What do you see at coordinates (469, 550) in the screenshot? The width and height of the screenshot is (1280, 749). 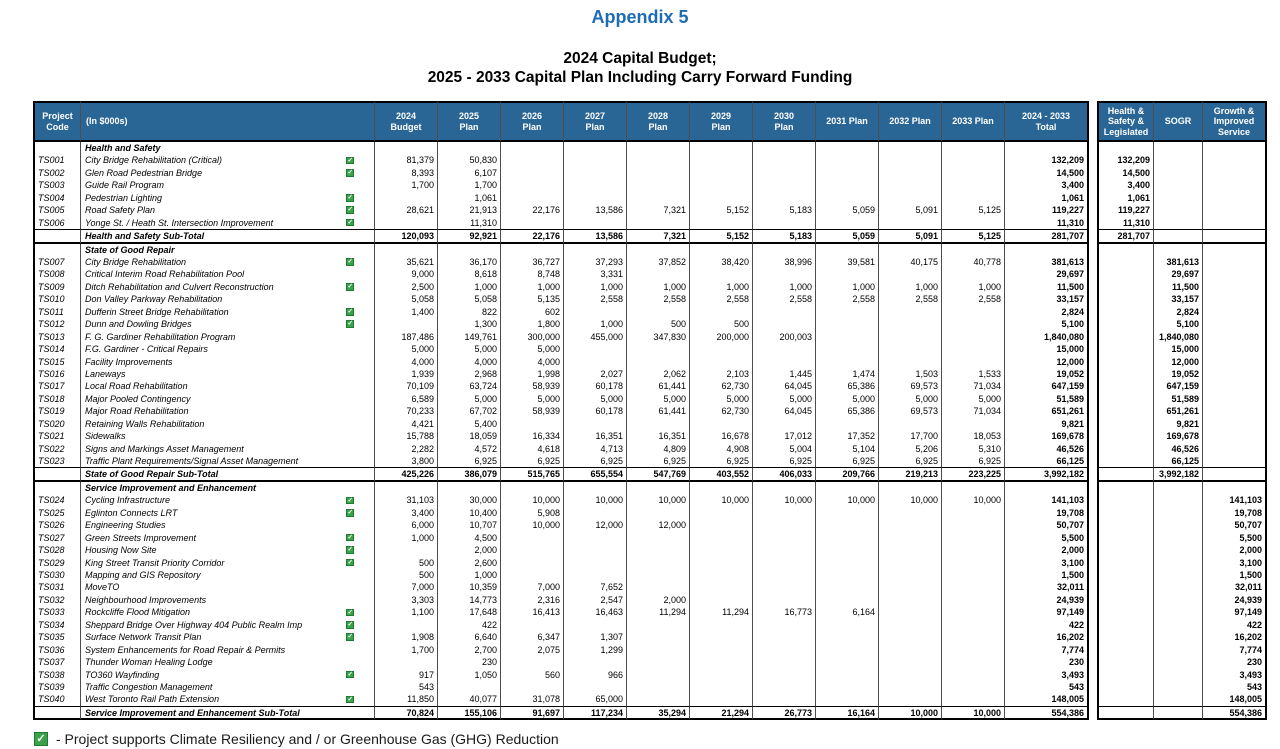 I see `value-cell: 2,000` at bounding box center [469, 550].